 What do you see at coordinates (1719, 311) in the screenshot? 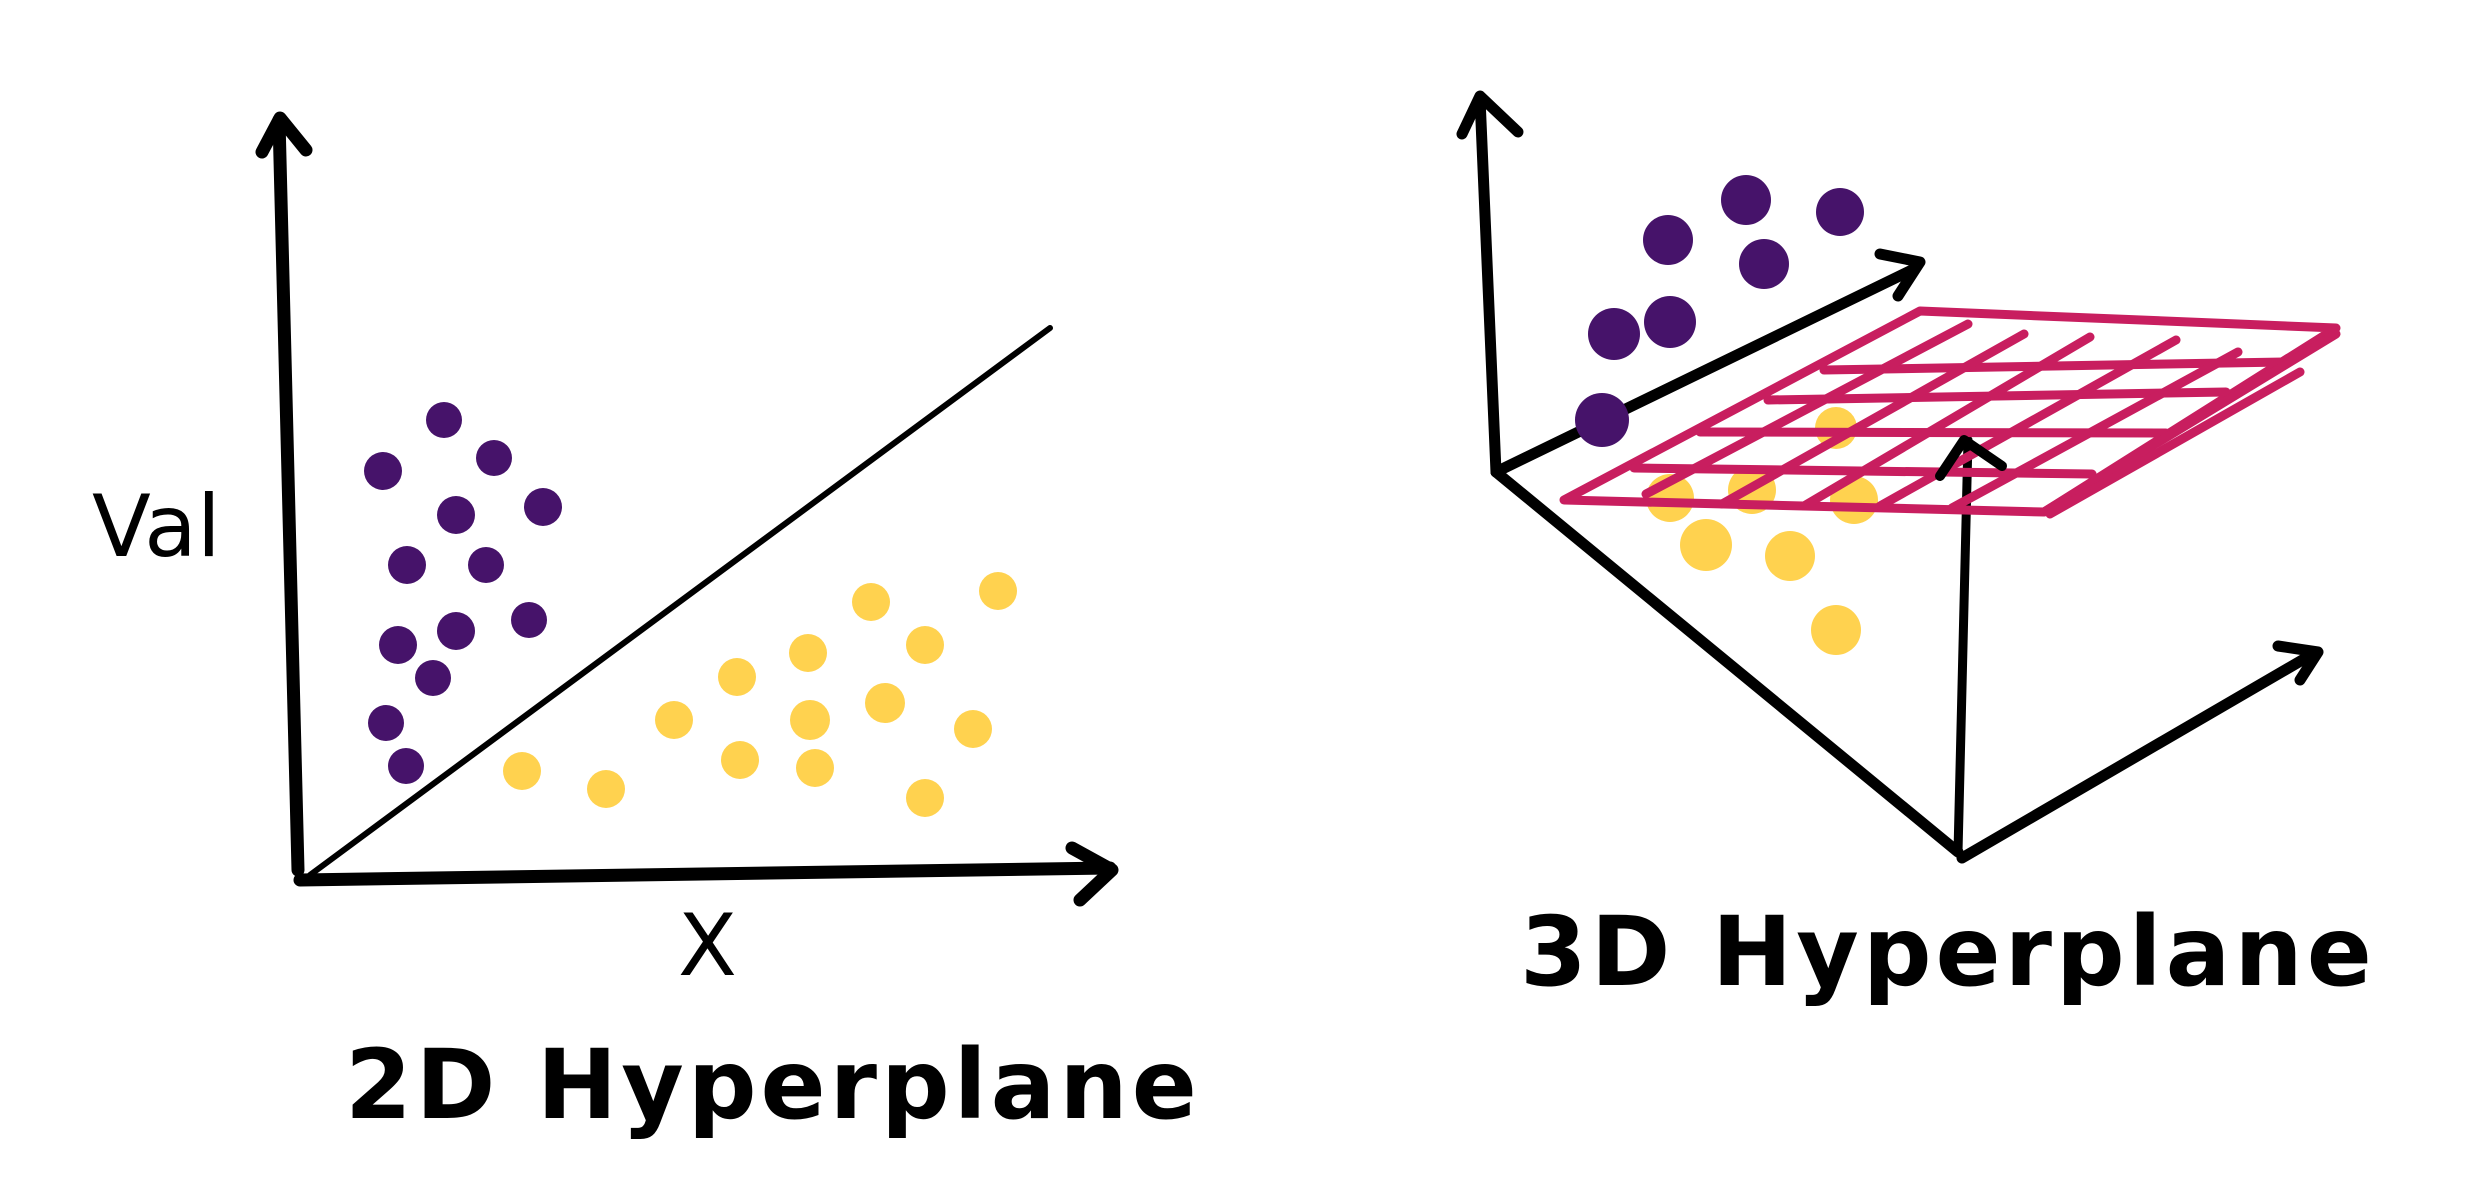
I see `class-a-points-3d` at bounding box center [1719, 311].